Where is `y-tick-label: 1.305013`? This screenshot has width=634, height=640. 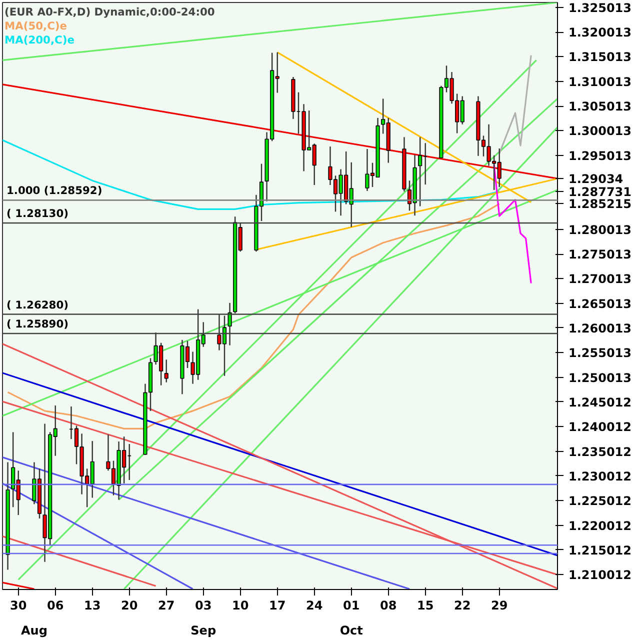
y-tick-label: 1.305013 is located at coordinates (600, 107).